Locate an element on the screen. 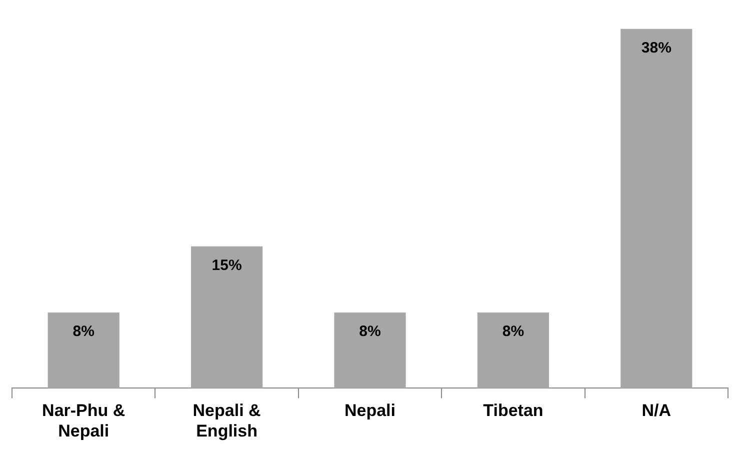 The image size is (740, 450). x-tick-label: Nar-Phu & Nepali is located at coordinates (84, 420).